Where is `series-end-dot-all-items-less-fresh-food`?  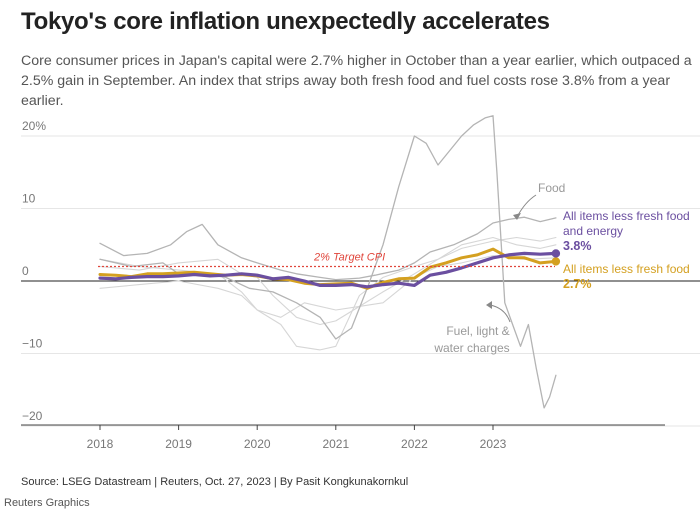 series-end-dot-all-items-less-fresh-food is located at coordinates (556, 261).